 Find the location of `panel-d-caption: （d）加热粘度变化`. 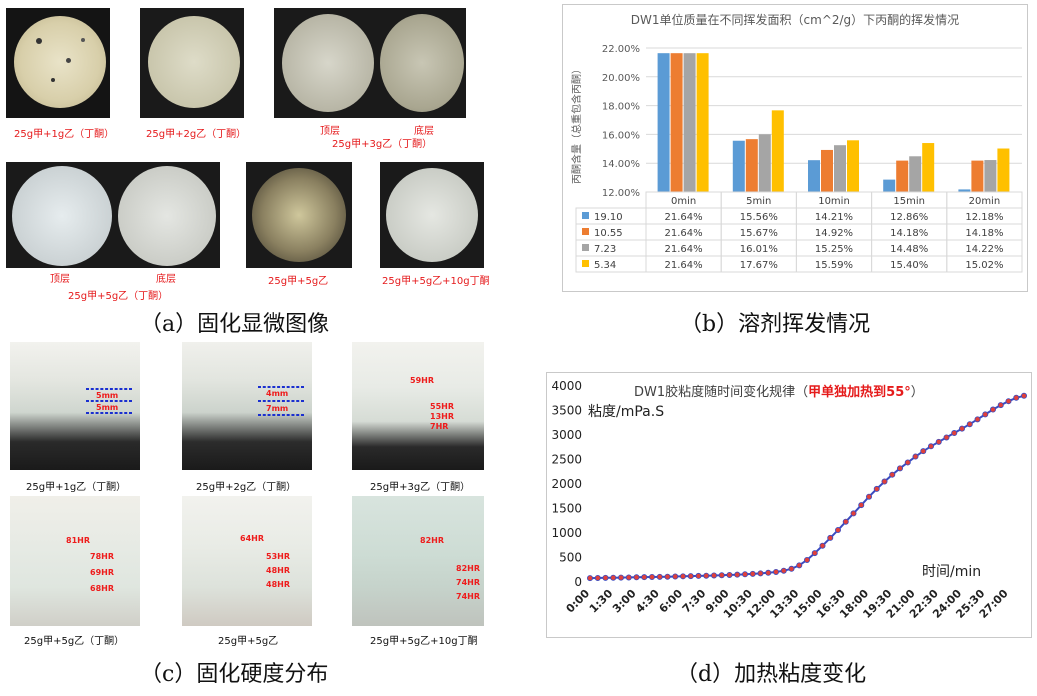

panel-d-caption: （d）加热粘度变化 is located at coordinates (771, 674).